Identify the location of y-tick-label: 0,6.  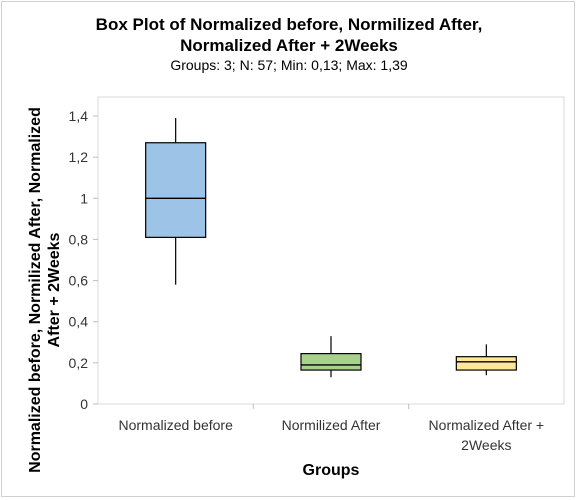
(79, 281).